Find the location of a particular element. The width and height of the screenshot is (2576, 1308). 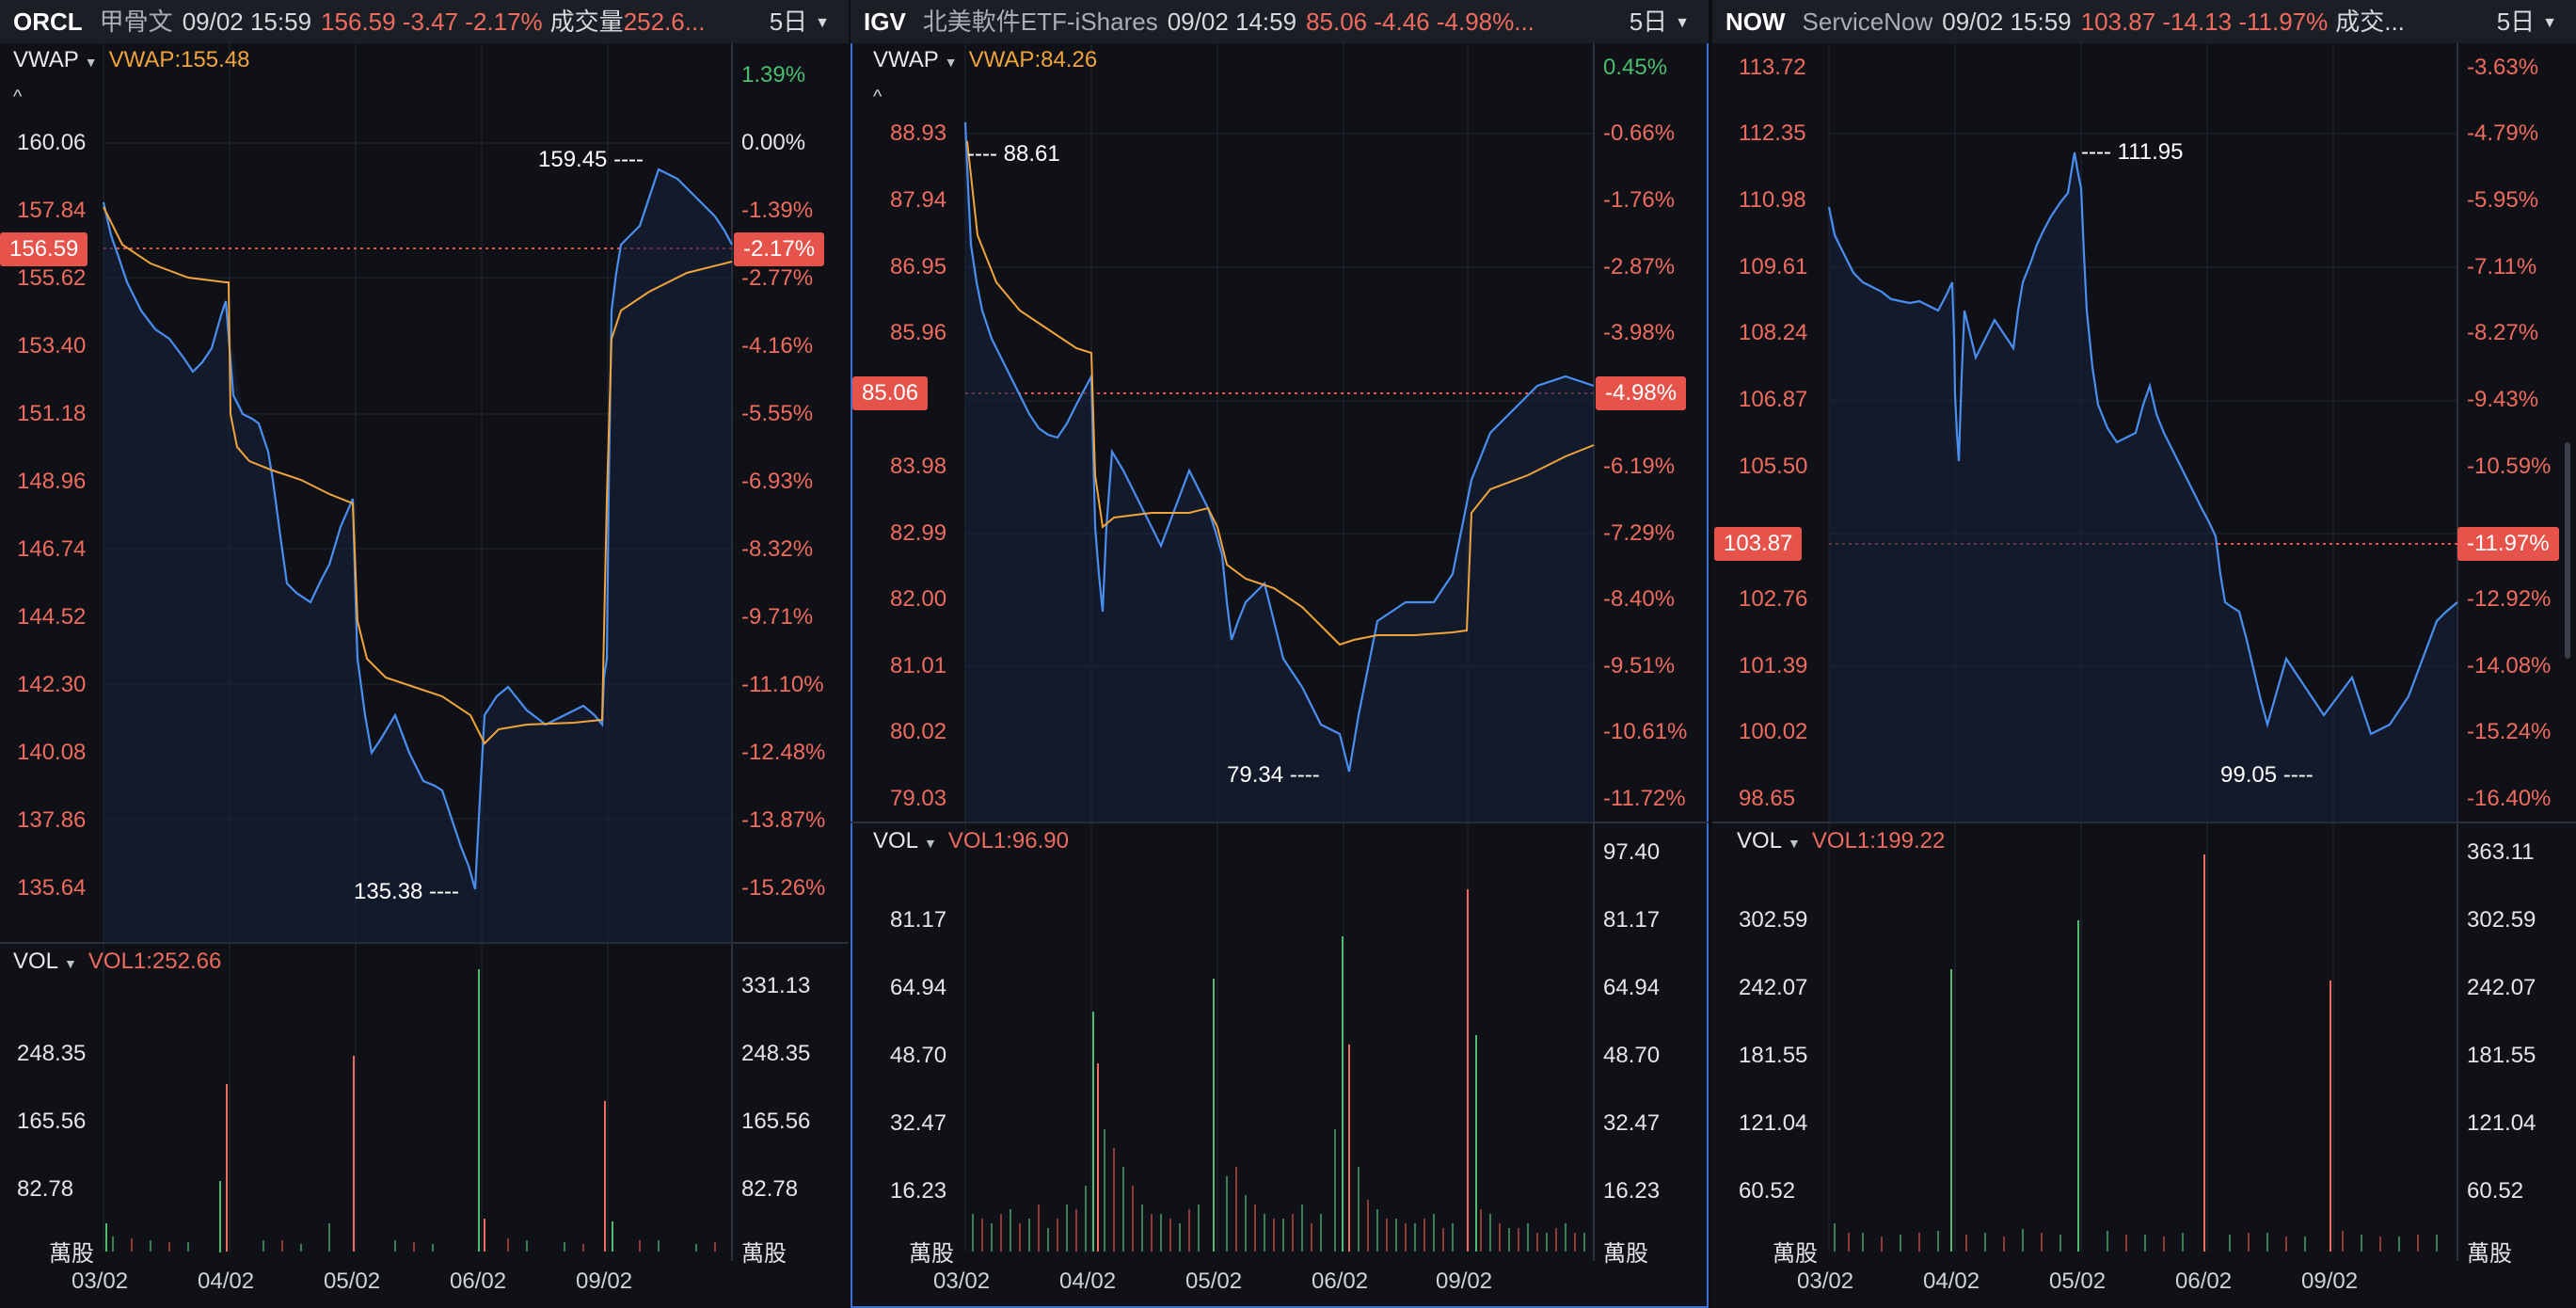

low-annotation: 135.38 ---- is located at coordinates (407, 892).